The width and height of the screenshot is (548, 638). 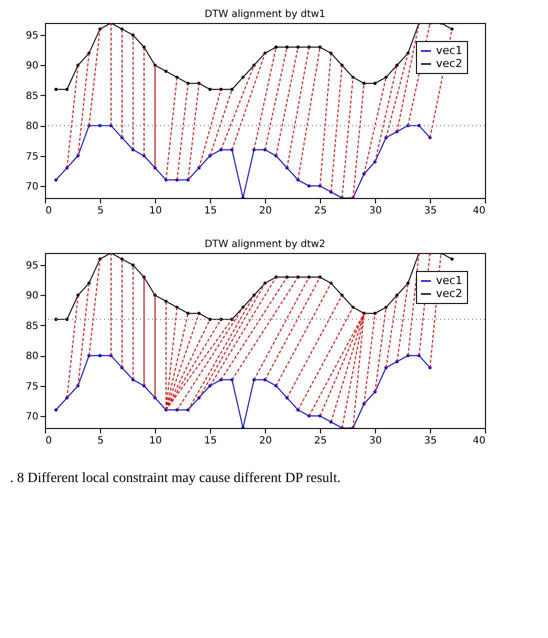 What do you see at coordinates (265, 14) in the screenshot?
I see `chart-title: DTW alignment by dtw1` at bounding box center [265, 14].